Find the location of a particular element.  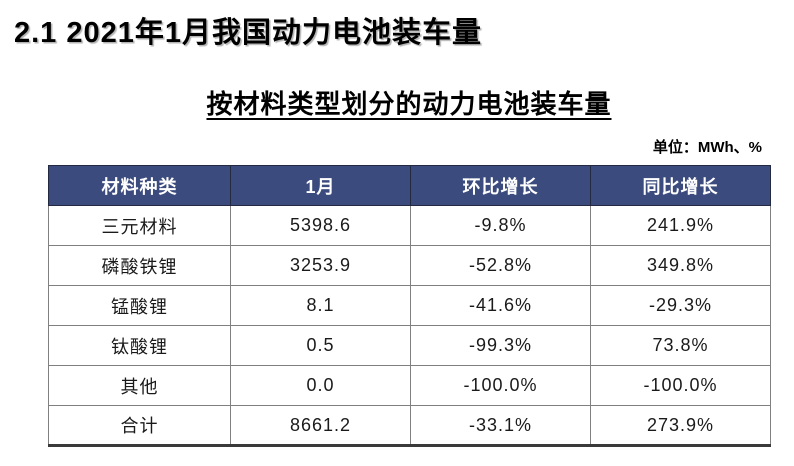

table-cell-yoy_growth: -29.3% is located at coordinates (680, 305).